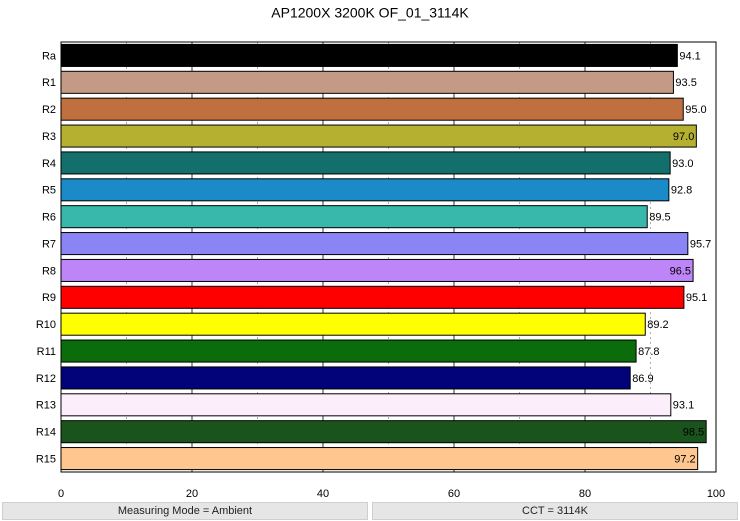  What do you see at coordinates (49, 218) in the screenshot?
I see `y-tick-label: R6` at bounding box center [49, 218].